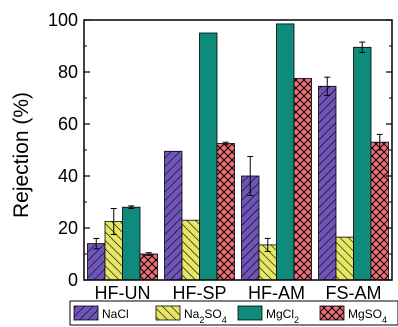 The image size is (398, 327). Describe the element at coordinates (362, 163) in the screenshot. I see `bar-MgCl2-FS-AM` at that location.